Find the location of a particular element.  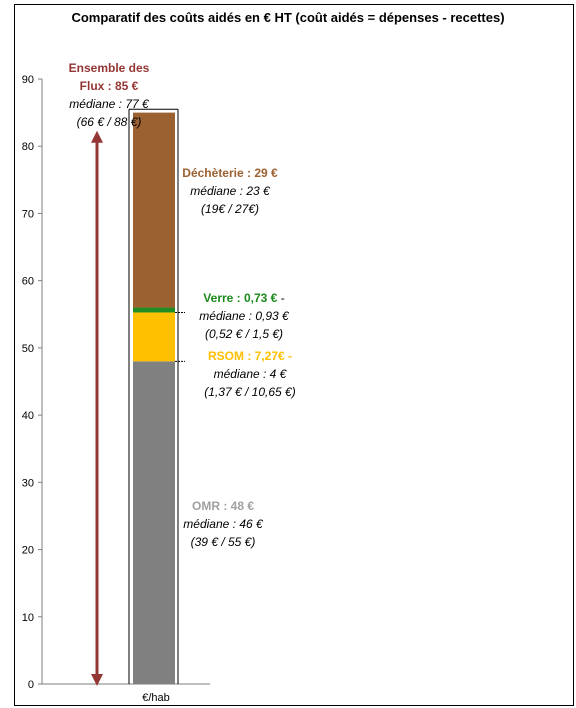

y-tick-label: 0 is located at coordinates (31, 685).